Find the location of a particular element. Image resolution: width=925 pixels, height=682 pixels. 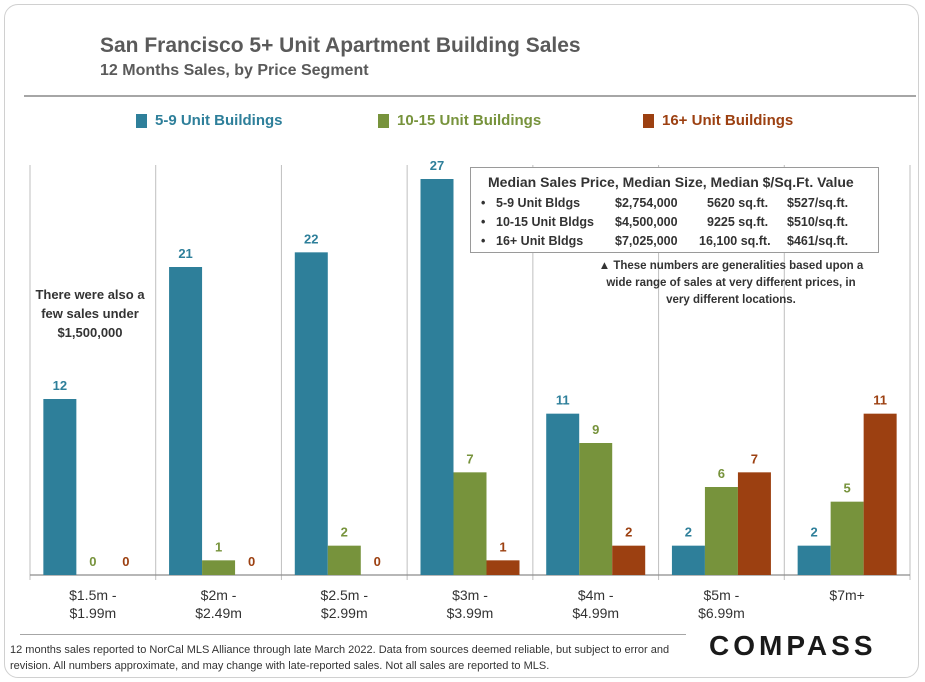

bar-value-label: 6 is located at coordinates (721, 473).